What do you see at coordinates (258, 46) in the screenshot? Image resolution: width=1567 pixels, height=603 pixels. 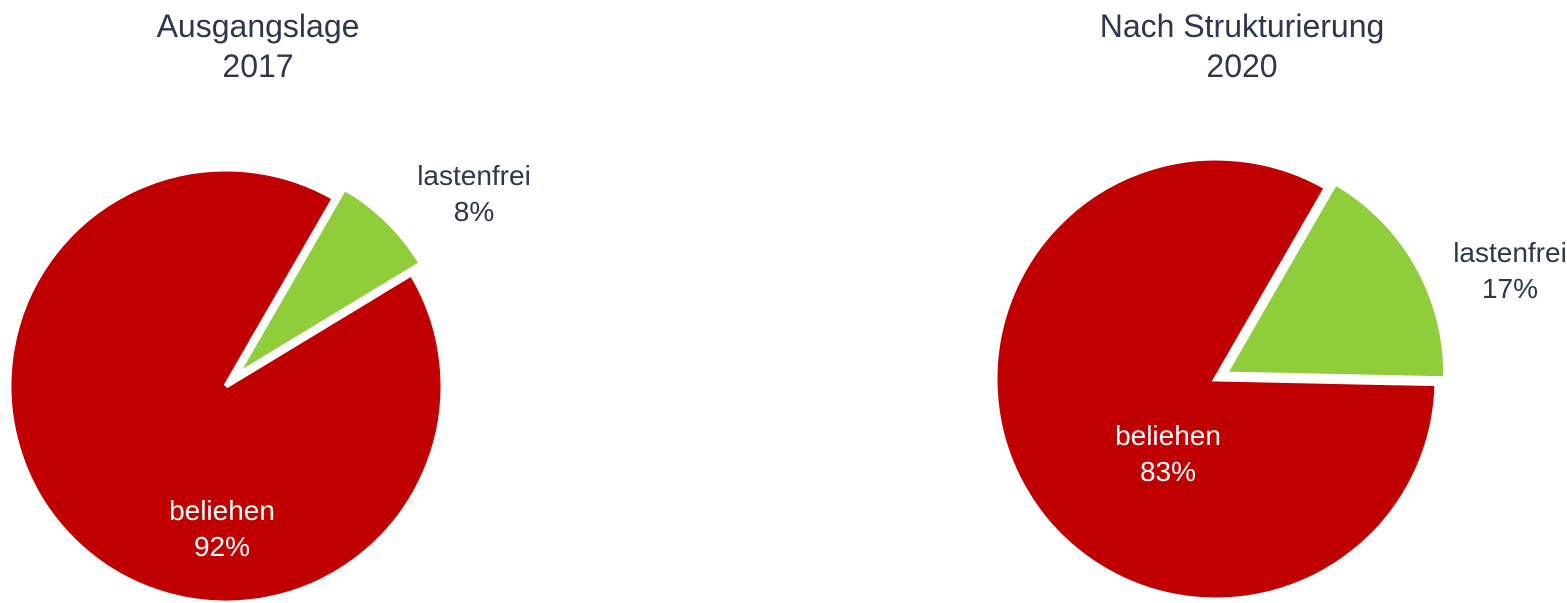 I see `chart-title-2017: Ausgangslage 2017` at bounding box center [258, 46].